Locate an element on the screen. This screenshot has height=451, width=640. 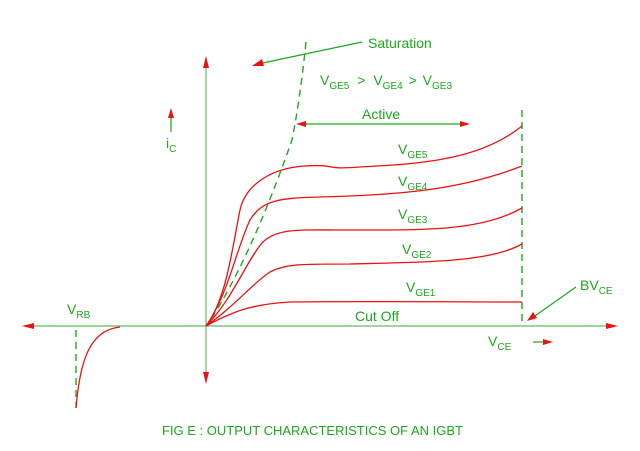
active-label: Active is located at coordinates (381, 114).